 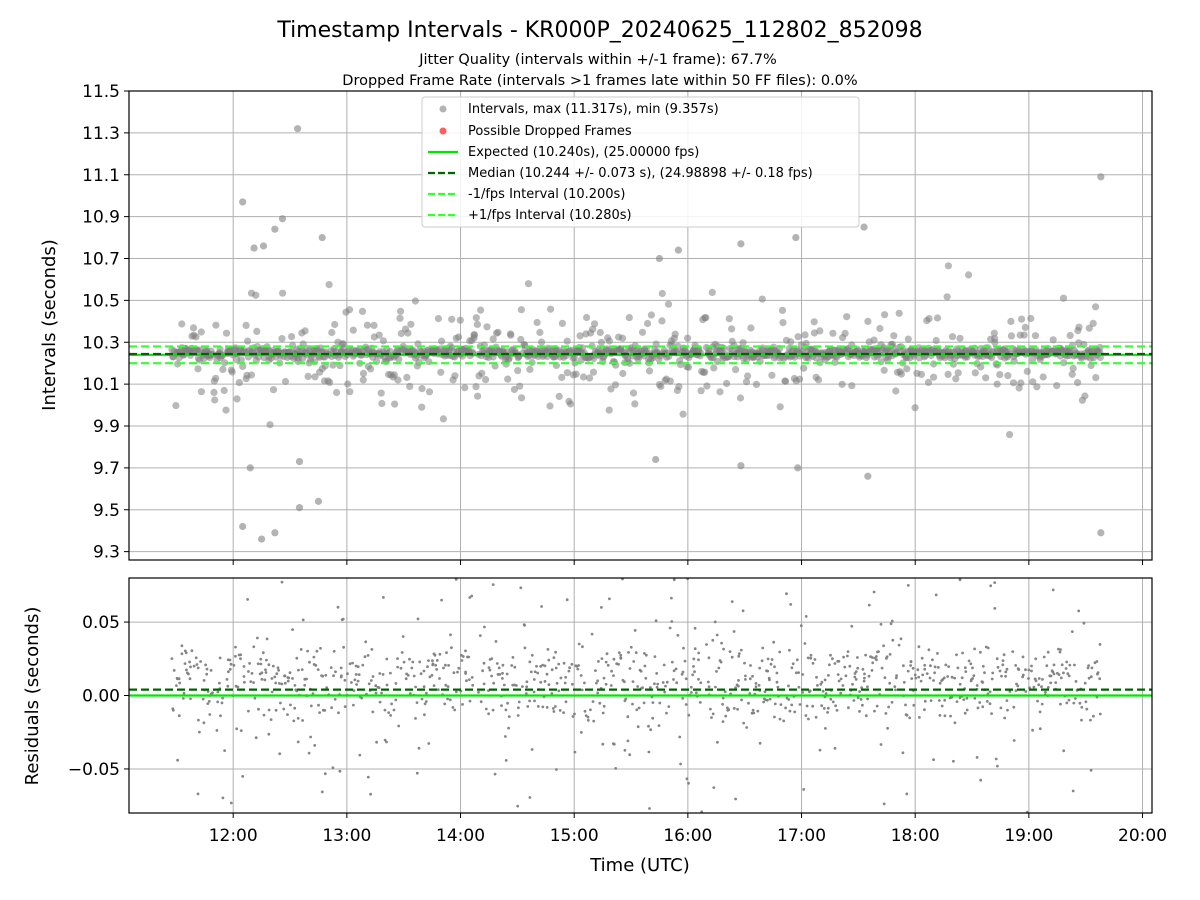 I want to click on top-y-tick-label: 9.9, so click(x=106, y=427).